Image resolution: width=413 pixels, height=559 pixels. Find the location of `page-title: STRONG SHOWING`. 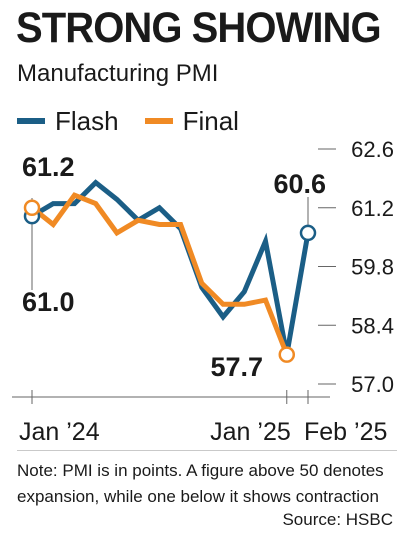

page-title: STRONG SHOWING is located at coordinates (199, 28).